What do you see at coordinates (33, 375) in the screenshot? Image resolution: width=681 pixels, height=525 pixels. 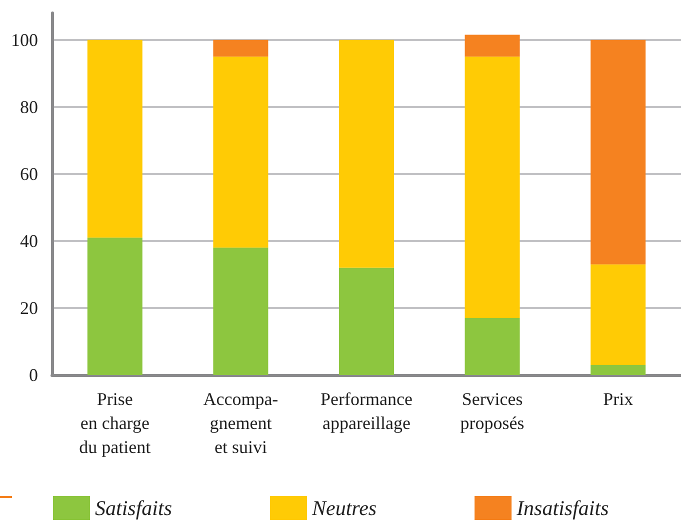 I see `y-tick-label: 0` at bounding box center [33, 375].